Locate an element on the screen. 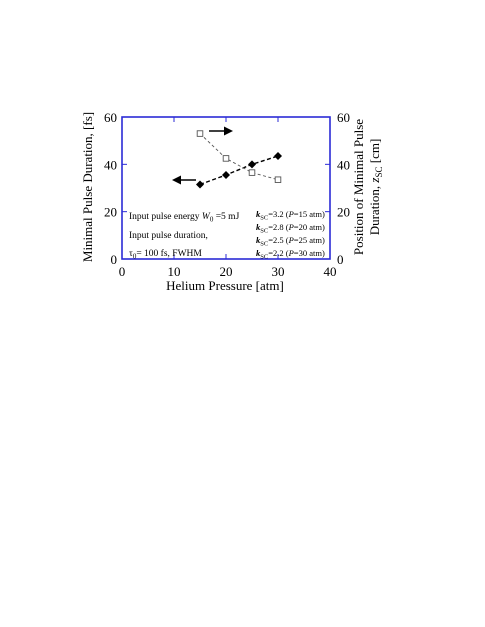 This screenshot has width=485, height=627. y-right-label-prefix: Duration, is located at coordinates (374, 209).